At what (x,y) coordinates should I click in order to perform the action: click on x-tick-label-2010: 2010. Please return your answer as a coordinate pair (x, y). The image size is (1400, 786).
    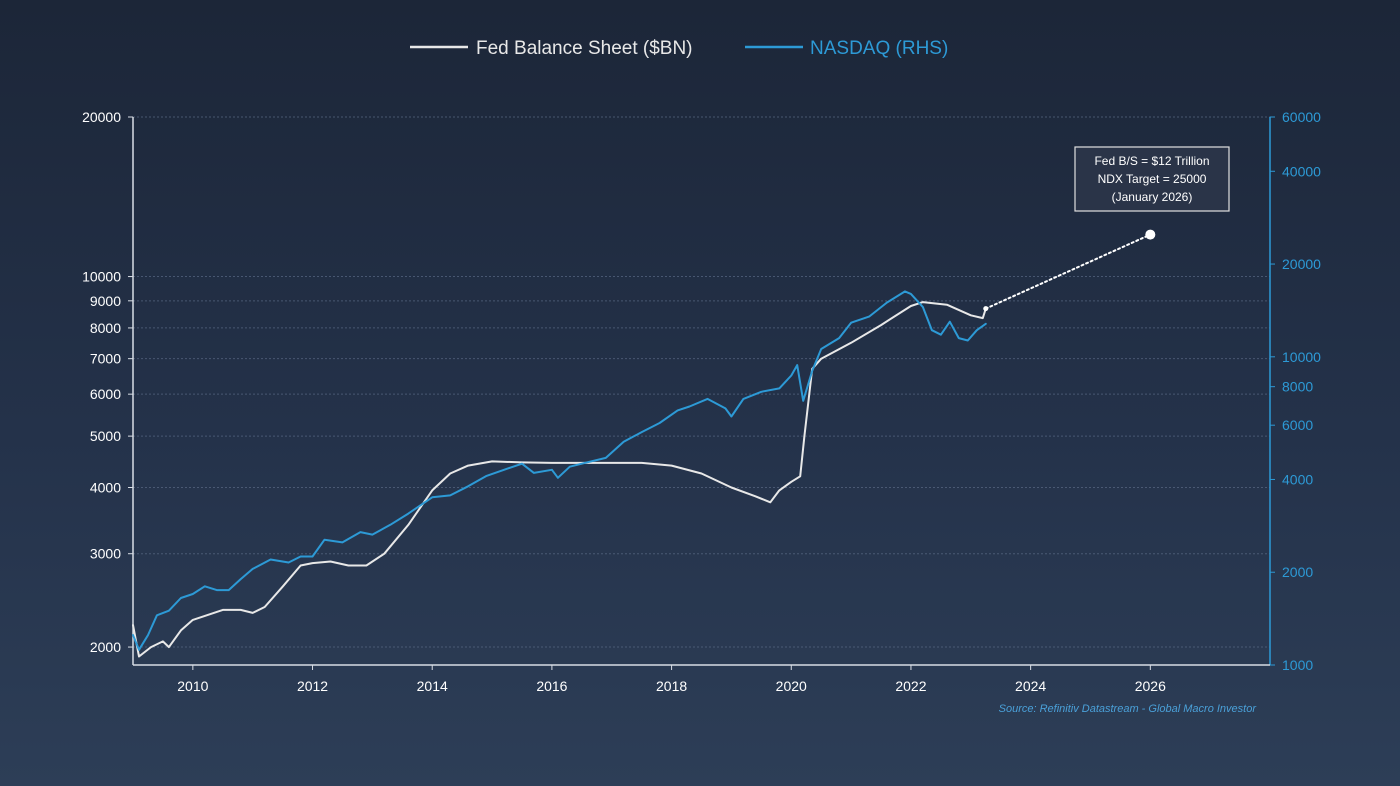
    Looking at the image, I should click on (192, 686).